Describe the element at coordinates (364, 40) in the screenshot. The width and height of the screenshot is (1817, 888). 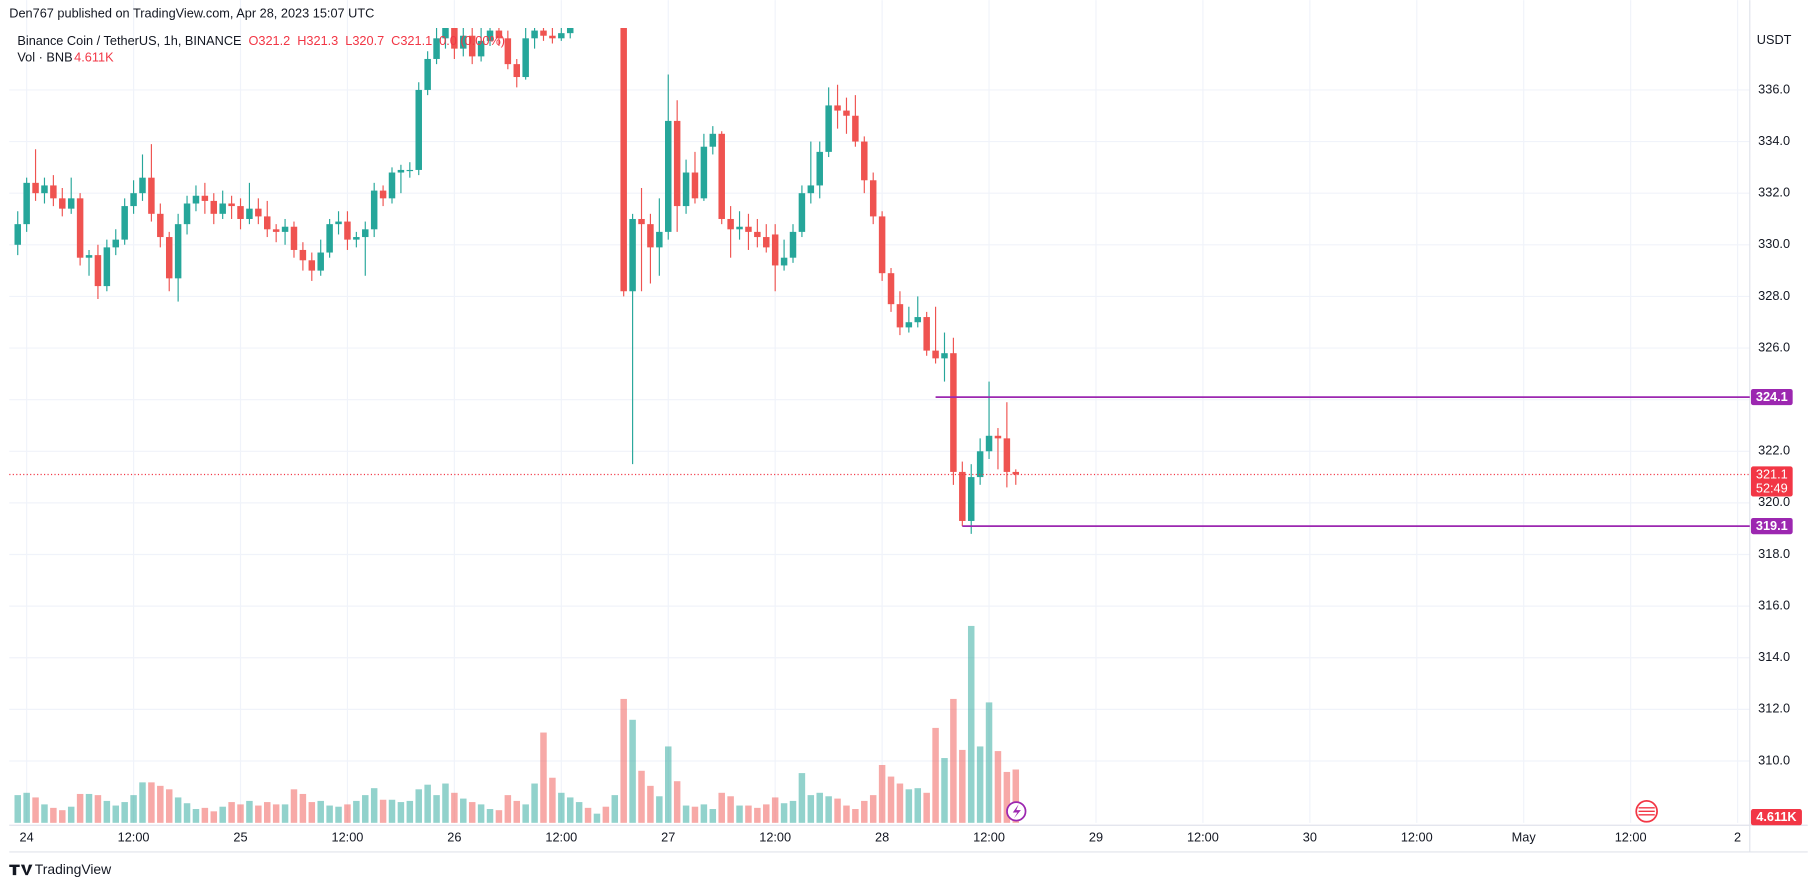
I see `legend-ohlc: L320.7` at that location.